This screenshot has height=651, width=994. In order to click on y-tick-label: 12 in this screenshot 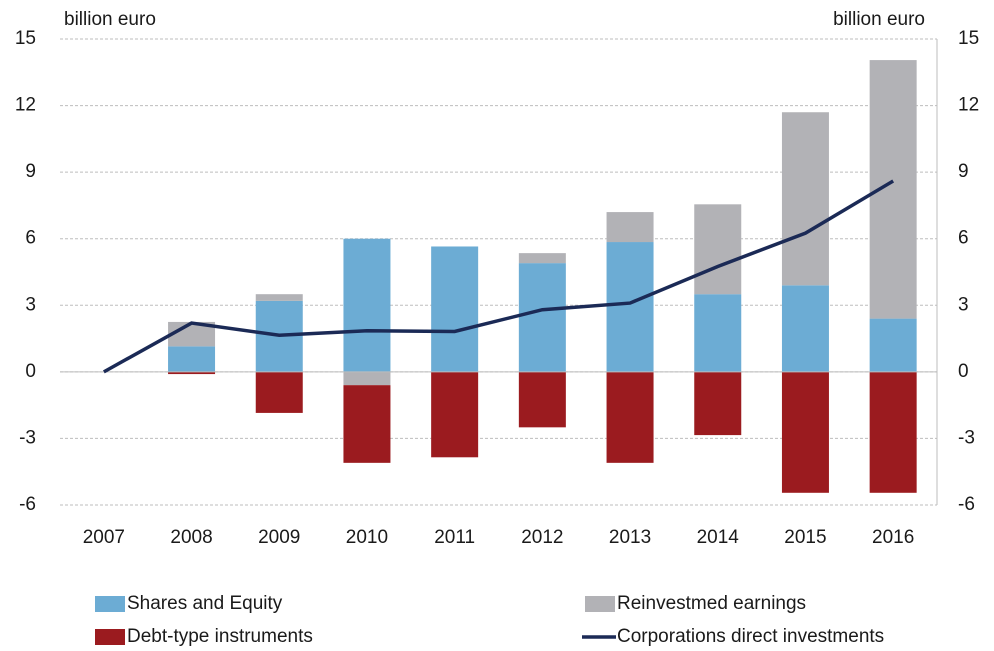, I will do `click(25, 105)`.